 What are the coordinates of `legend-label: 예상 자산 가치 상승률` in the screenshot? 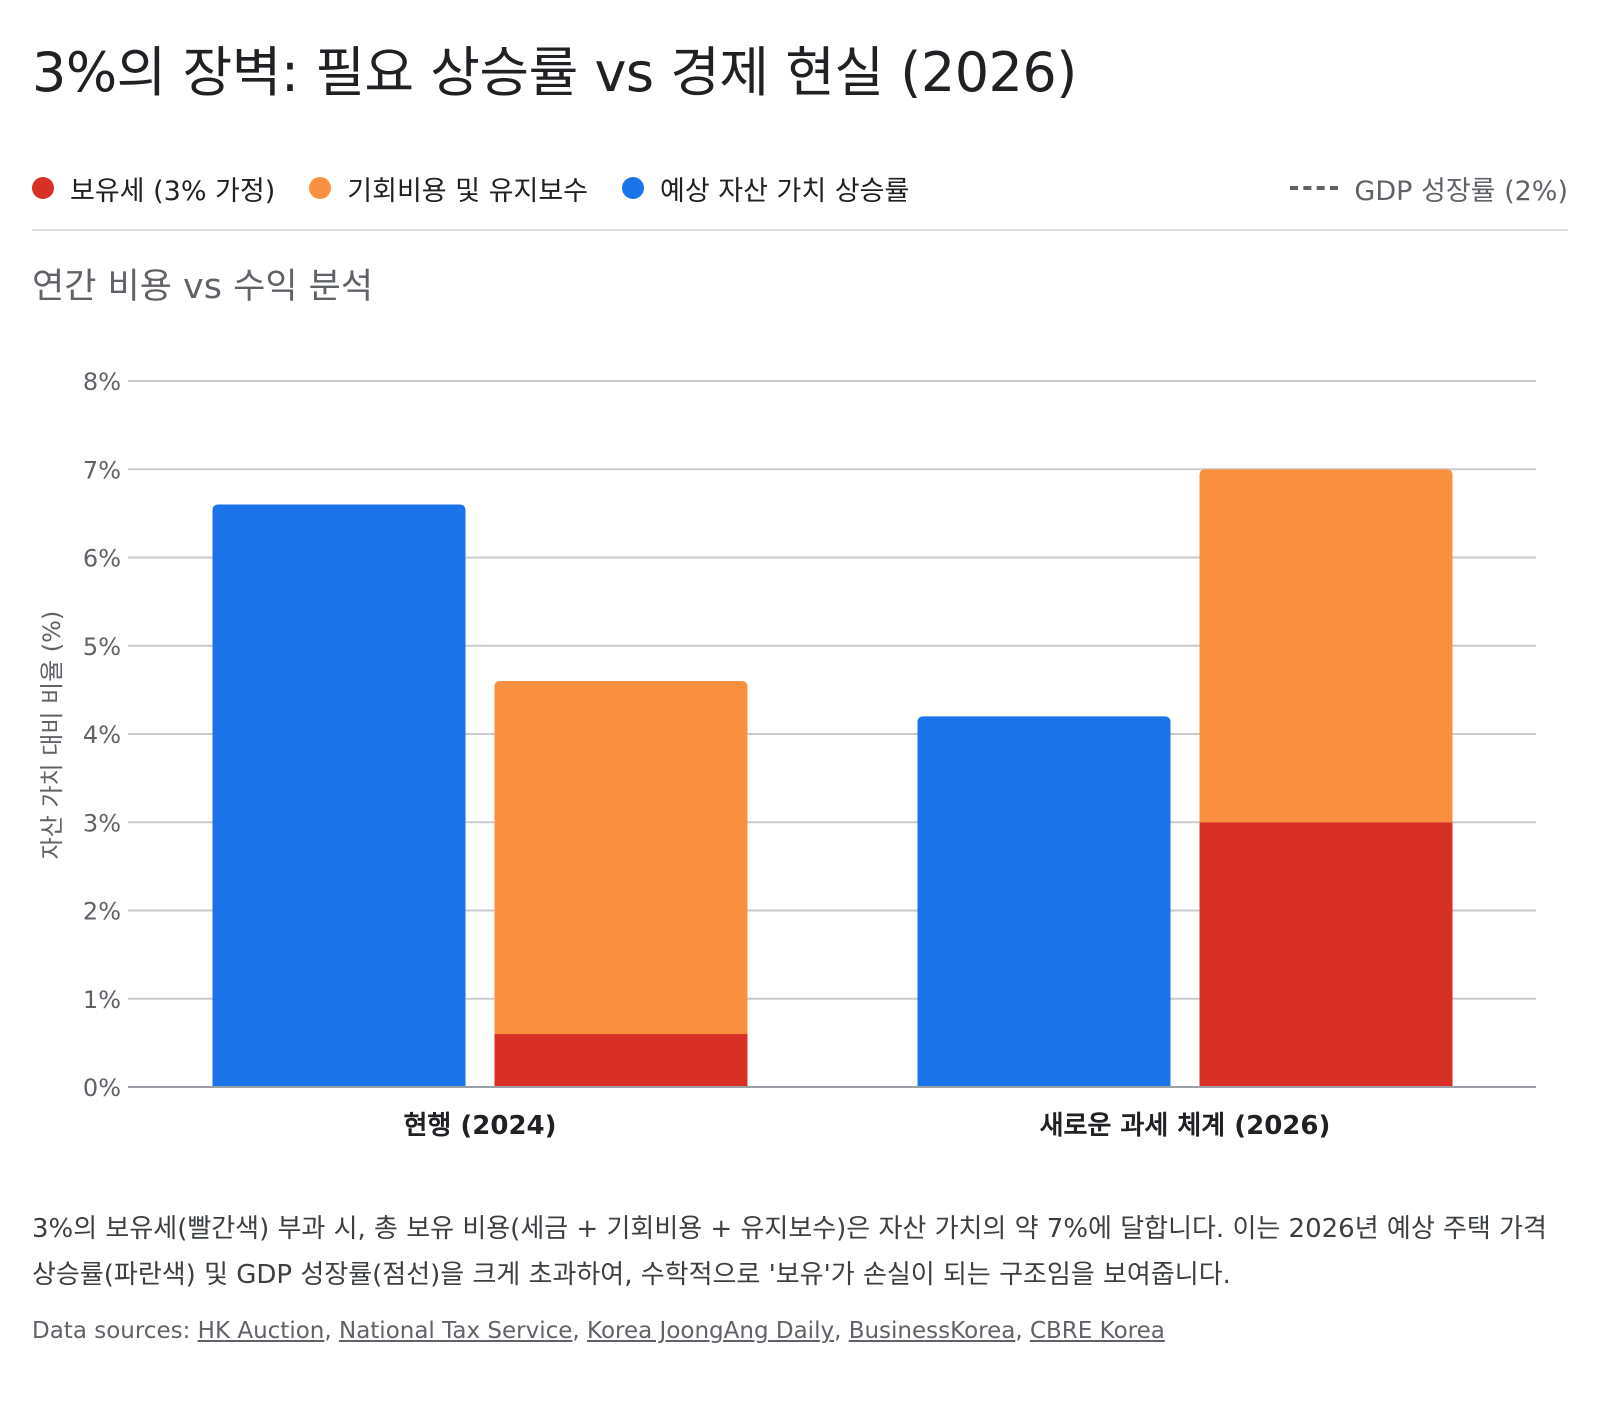 It's located at (785, 191).